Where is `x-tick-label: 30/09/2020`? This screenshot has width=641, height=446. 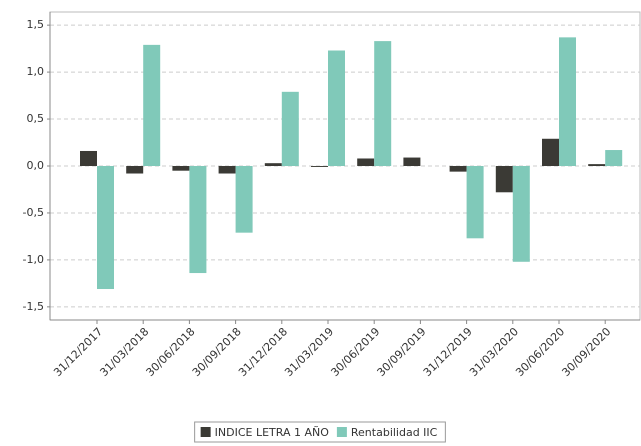
x-tick-label: 30/09/2020 is located at coordinates (586, 352).